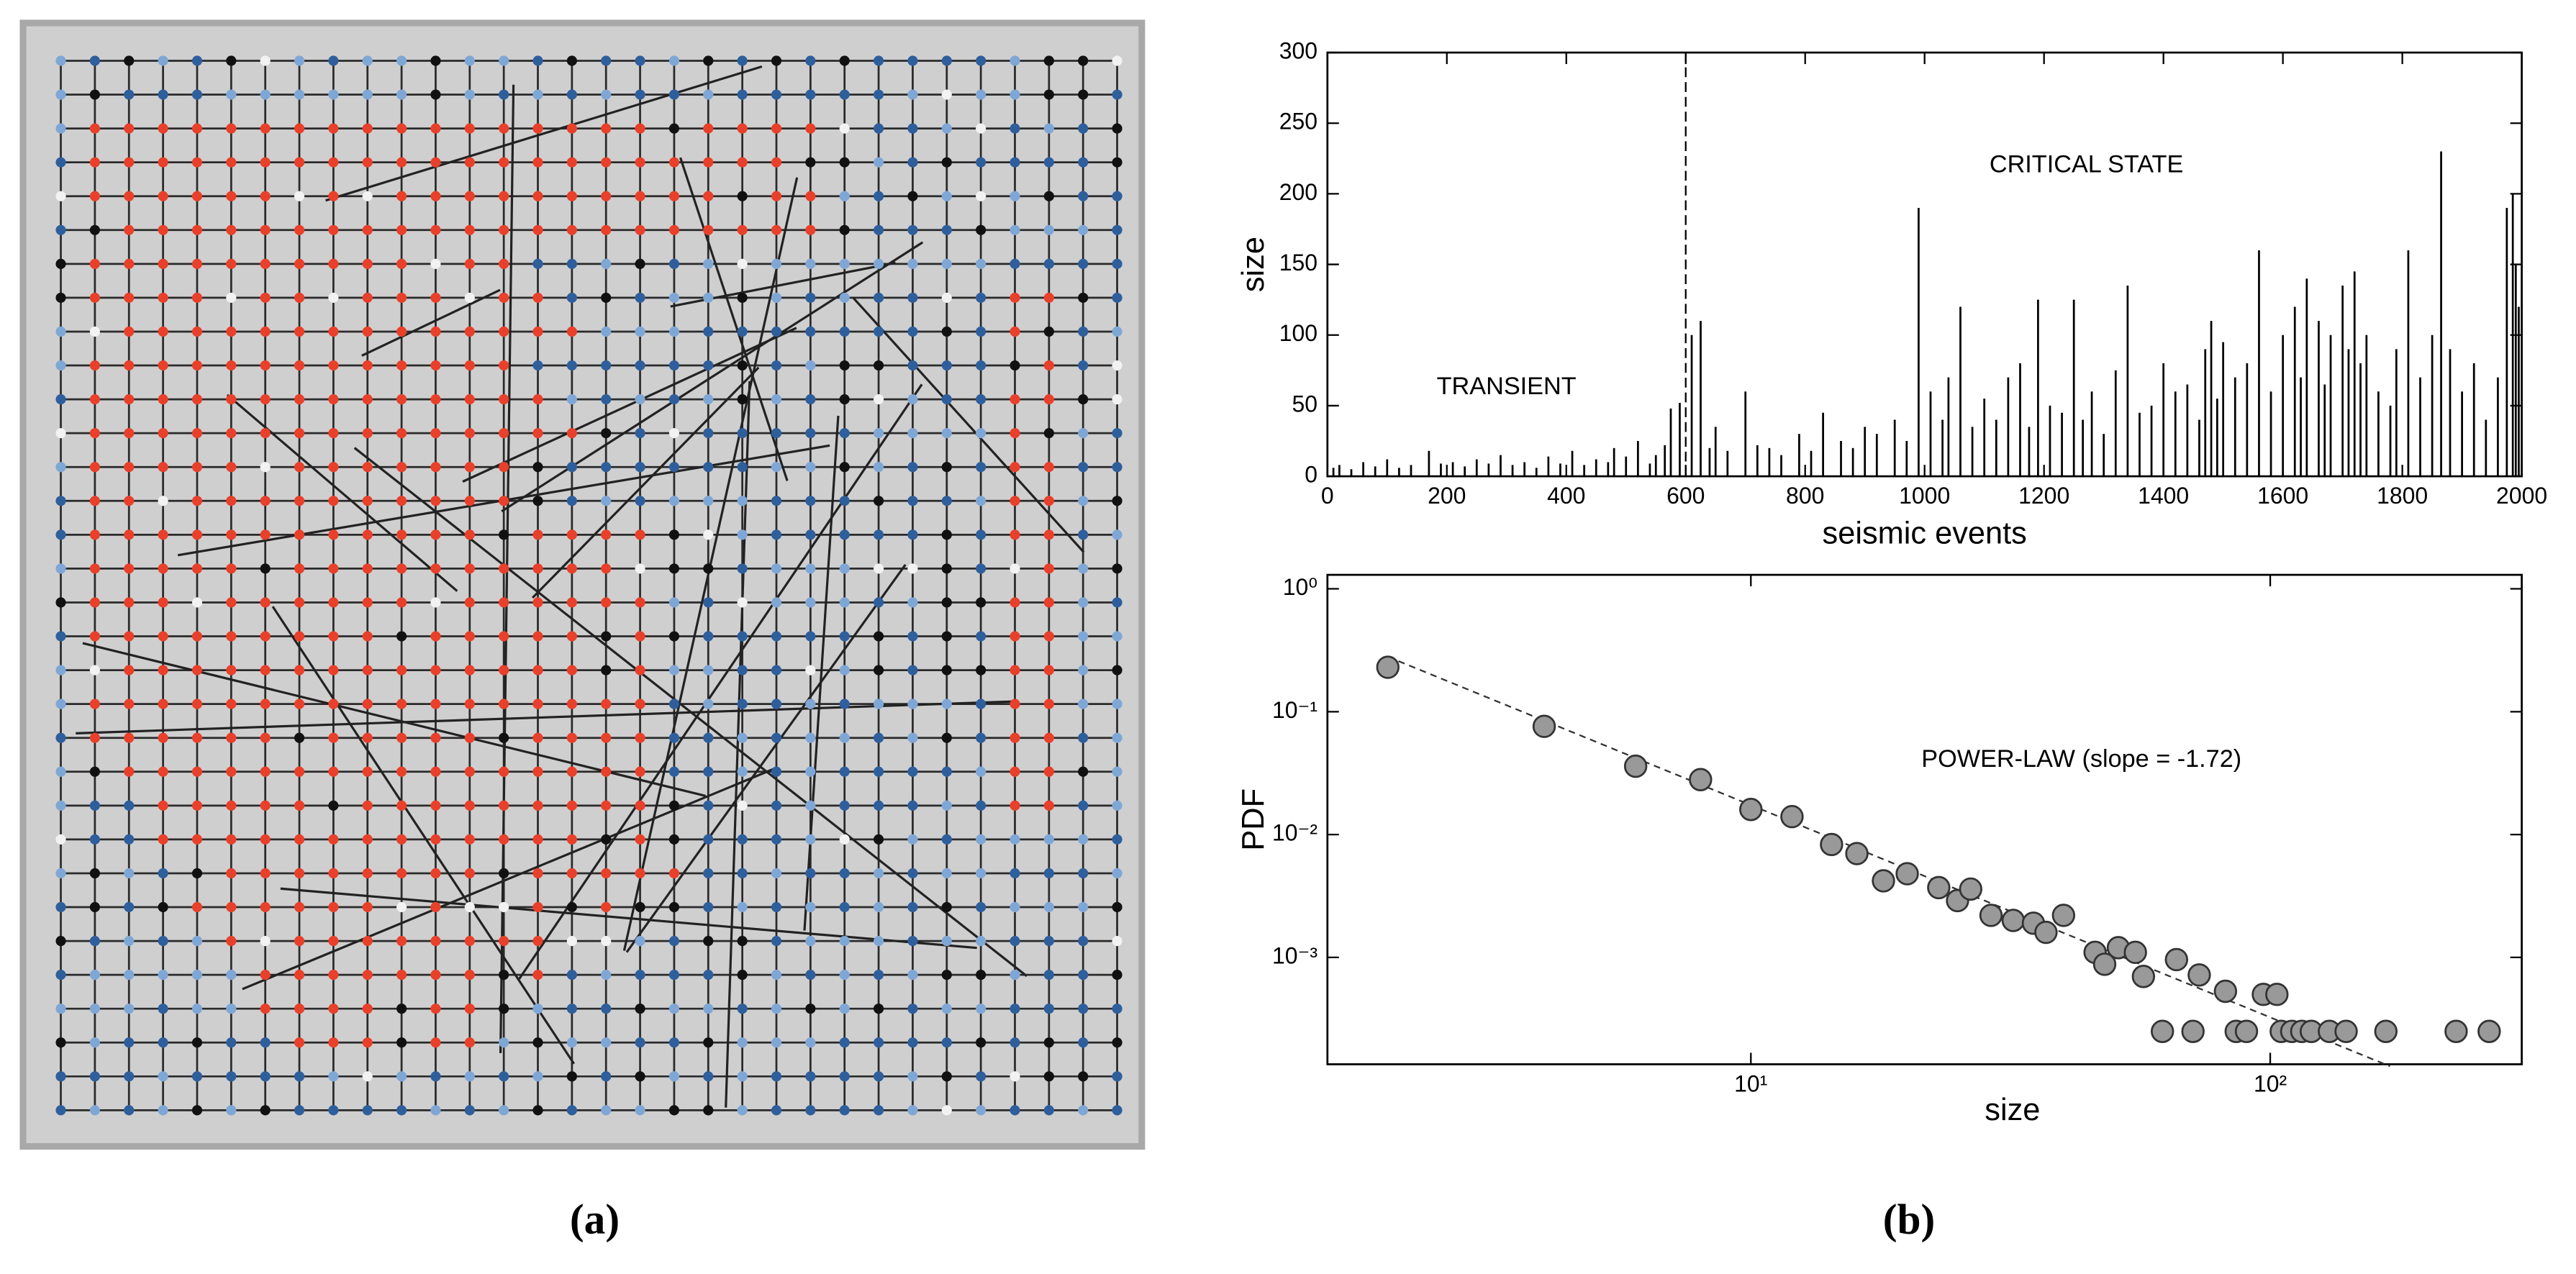 The width and height of the screenshot is (2576, 1274). What do you see at coordinates (2270, 1084) in the screenshot?
I see `x-tick-label: 10²` at bounding box center [2270, 1084].